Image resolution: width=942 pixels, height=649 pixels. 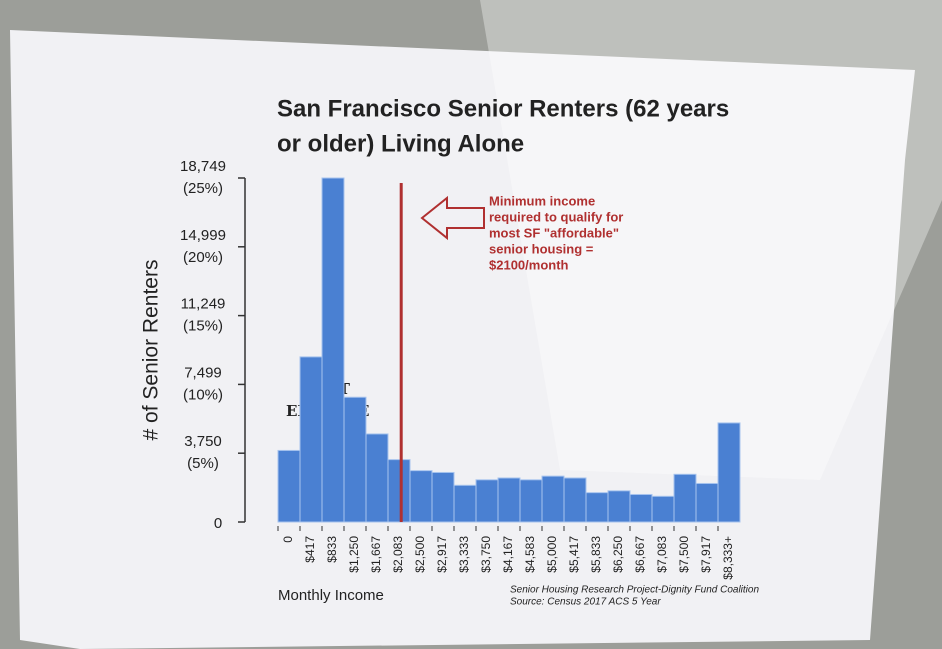 What do you see at coordinates (574, 554) in the screenshot?
I see `x-tick-label: $5,417` at bounding box center [574, 554].